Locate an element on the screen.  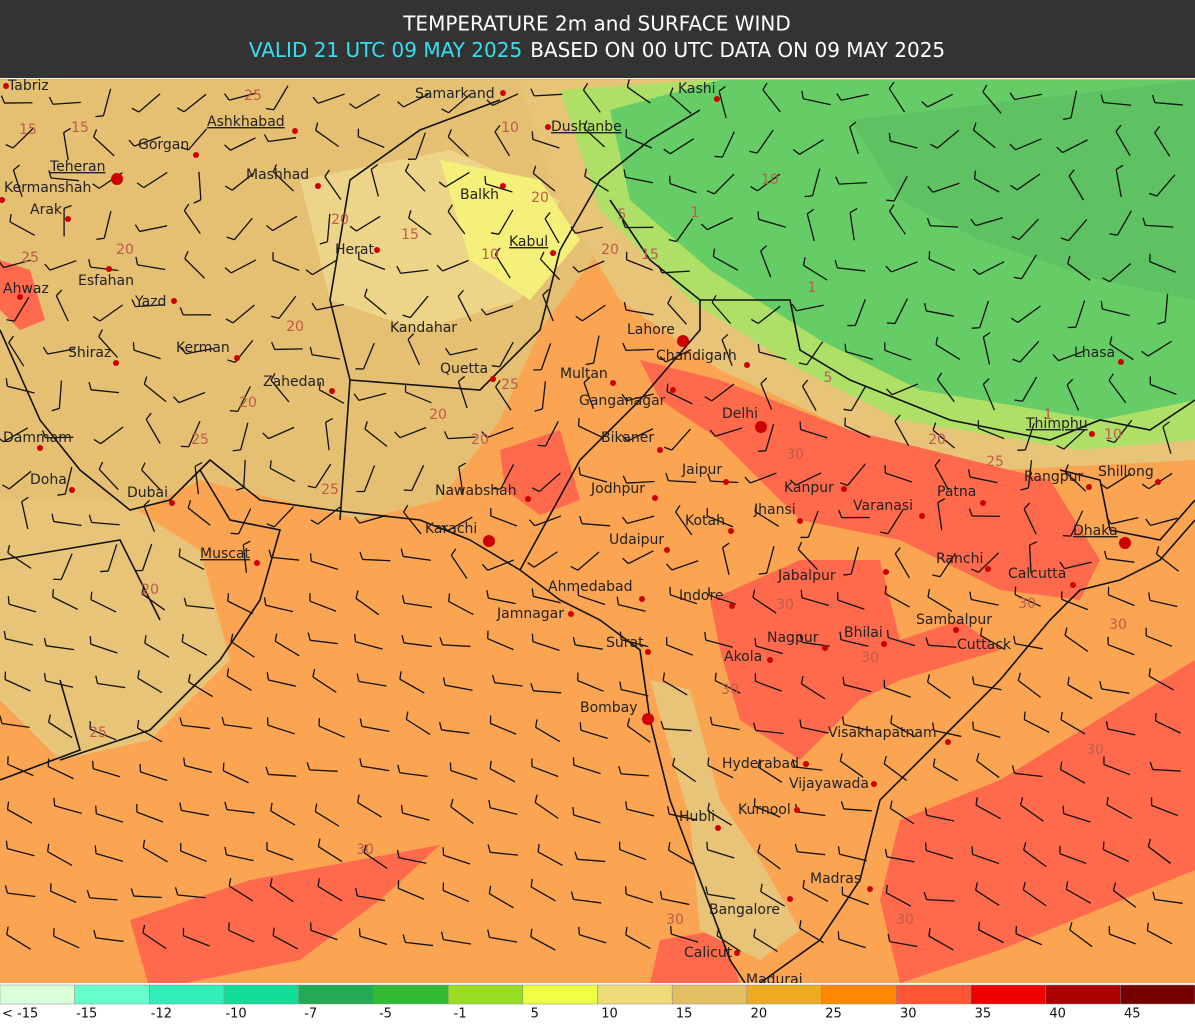
legend-label: 40 is located at coordinates (1057, 1014).